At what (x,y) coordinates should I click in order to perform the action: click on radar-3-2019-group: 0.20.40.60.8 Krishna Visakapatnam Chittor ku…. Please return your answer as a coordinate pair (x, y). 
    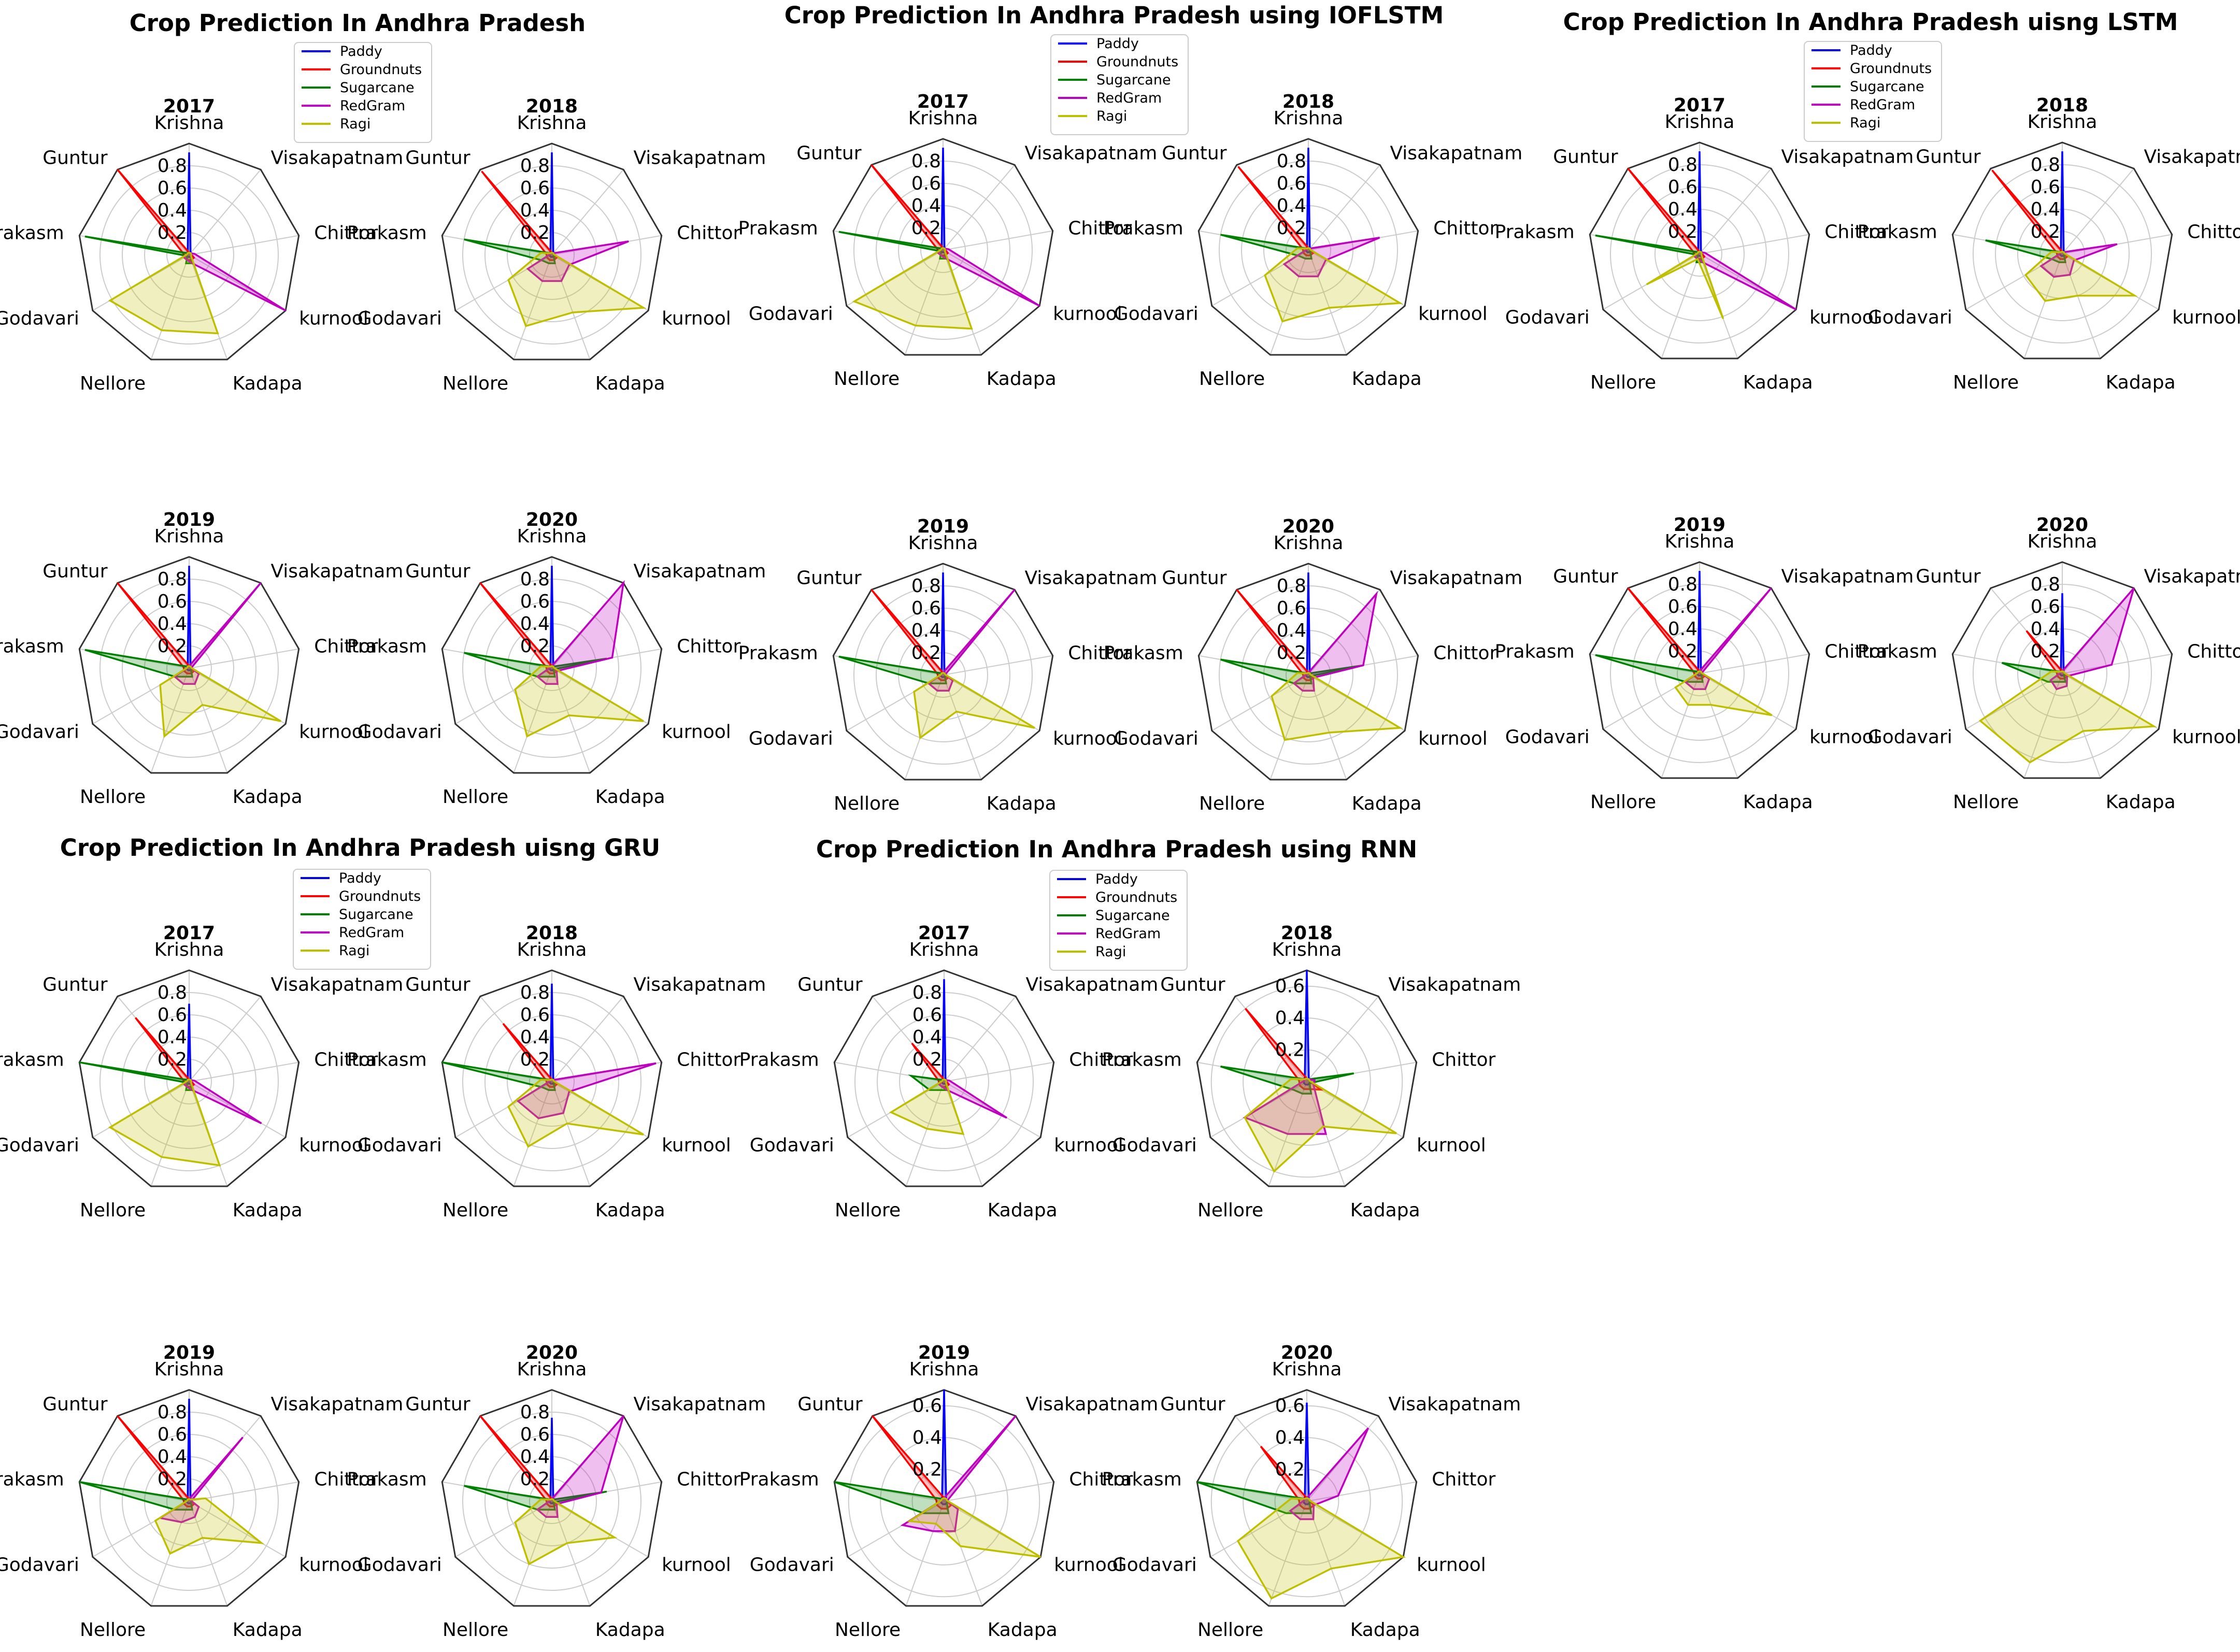
    Looking at the image, I should click on (201, 1491).